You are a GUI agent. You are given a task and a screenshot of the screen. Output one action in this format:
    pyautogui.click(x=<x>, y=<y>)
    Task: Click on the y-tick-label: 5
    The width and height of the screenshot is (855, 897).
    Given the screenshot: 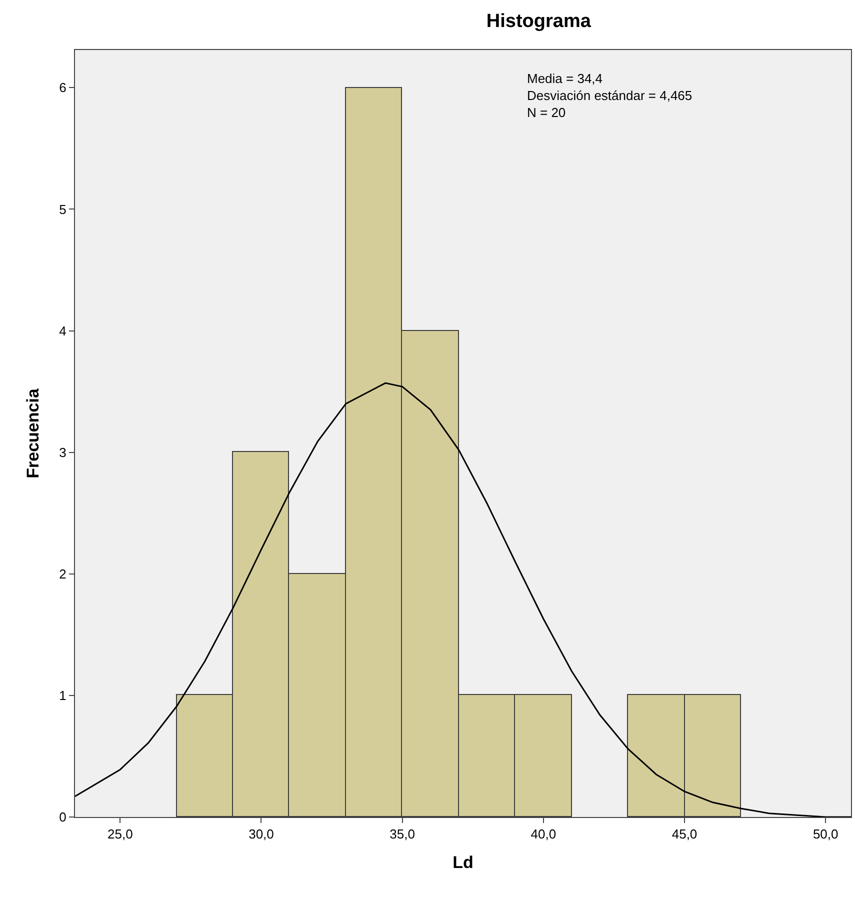 What is the action you would take?
    pyautogui.click(x=62, y=209)
    